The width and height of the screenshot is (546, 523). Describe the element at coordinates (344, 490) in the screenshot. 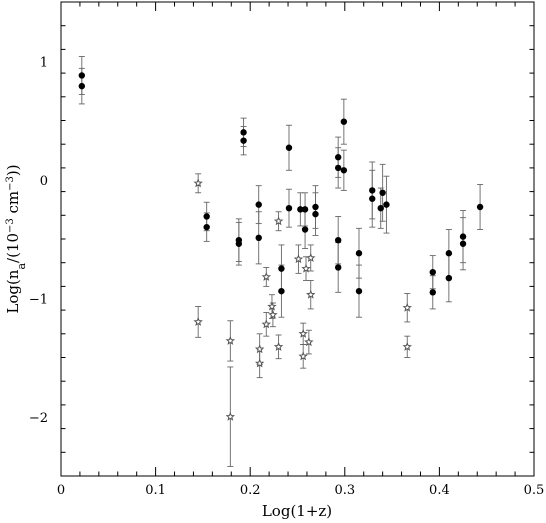

I see `x-tick-label: 0.3` at that location.